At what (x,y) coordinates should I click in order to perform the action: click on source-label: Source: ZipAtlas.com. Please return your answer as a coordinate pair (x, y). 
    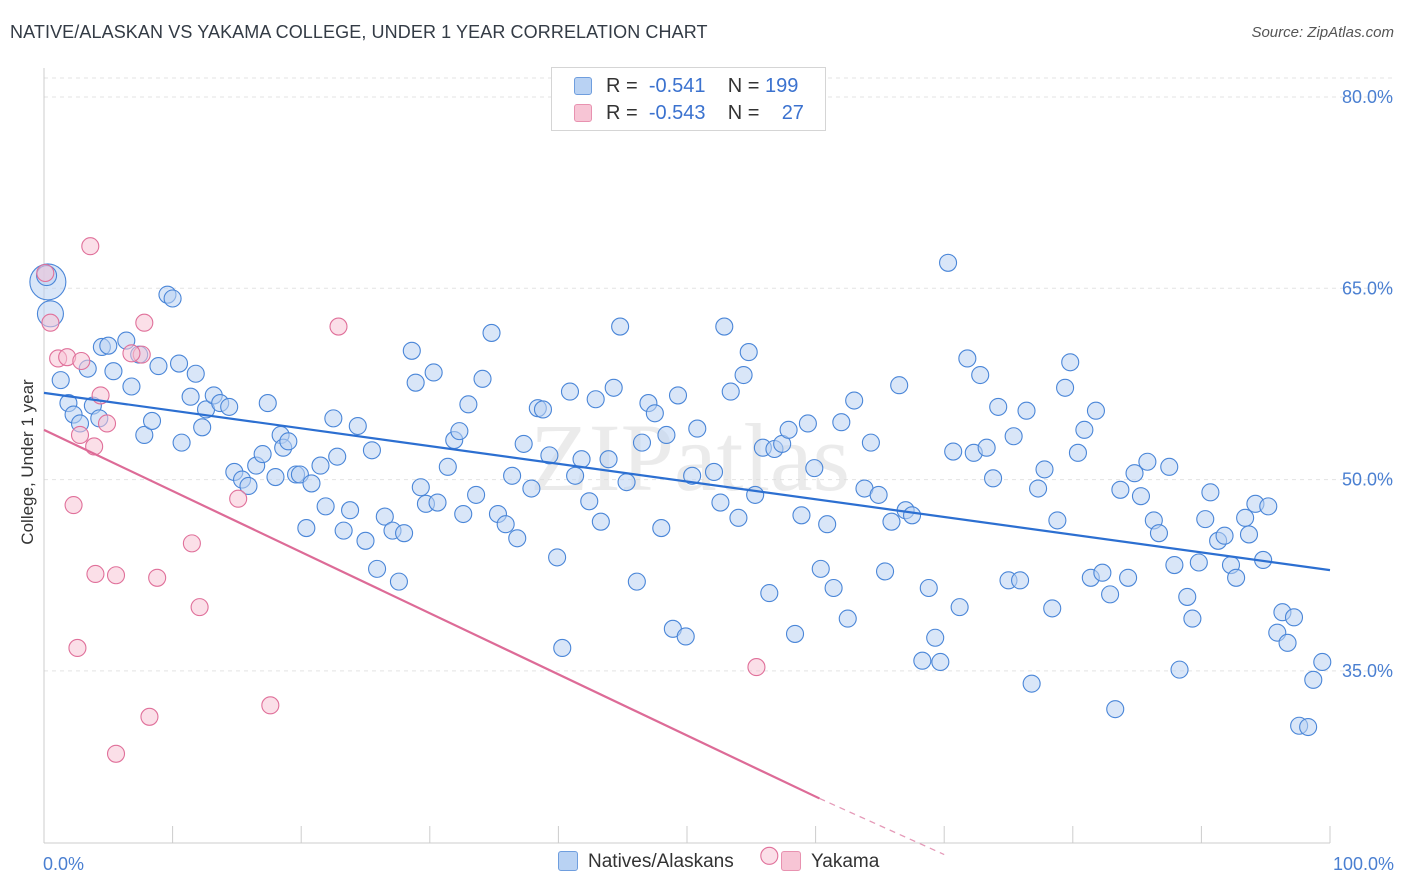
    Looking at the image, I should click on (1322, 32).